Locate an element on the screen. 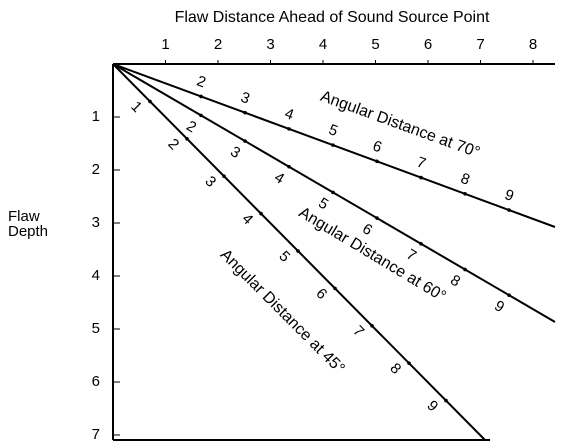 The height and width of the screenshot is (448, 564). top-tick-label: 7 is located at coordinates (480, 44).